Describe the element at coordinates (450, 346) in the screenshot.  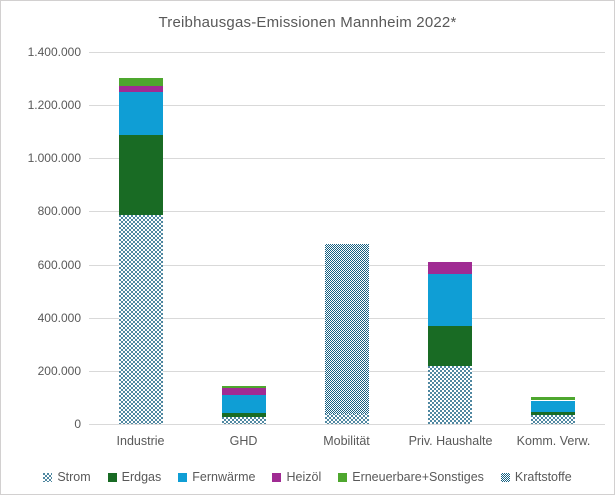
I see `bar-segment-priv-haushalte-erdgas` at that location.